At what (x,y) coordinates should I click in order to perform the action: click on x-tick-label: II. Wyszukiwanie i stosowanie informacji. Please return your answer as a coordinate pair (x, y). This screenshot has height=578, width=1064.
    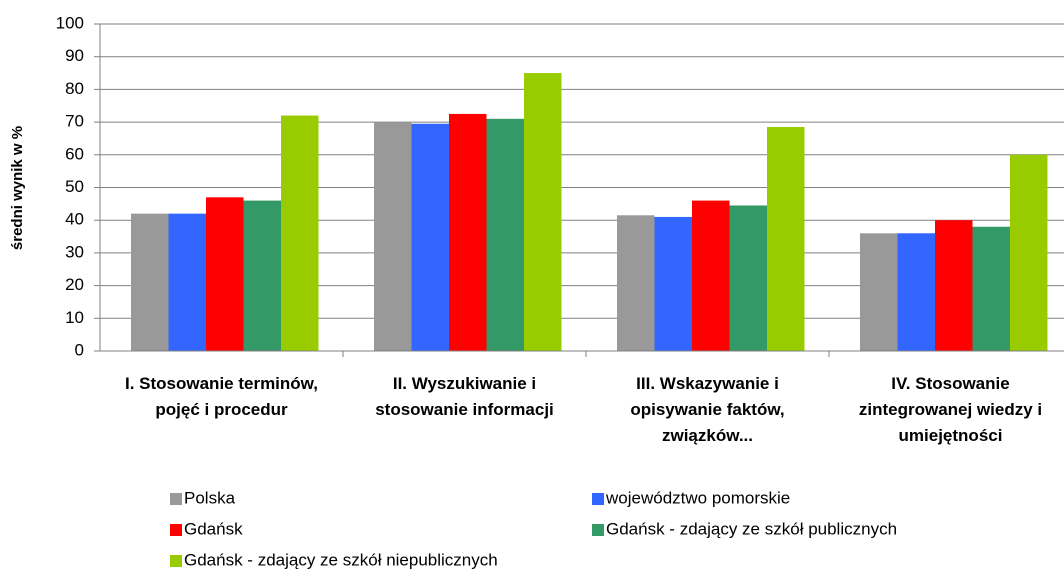
    Looking at the image, I should click on (464, 396).